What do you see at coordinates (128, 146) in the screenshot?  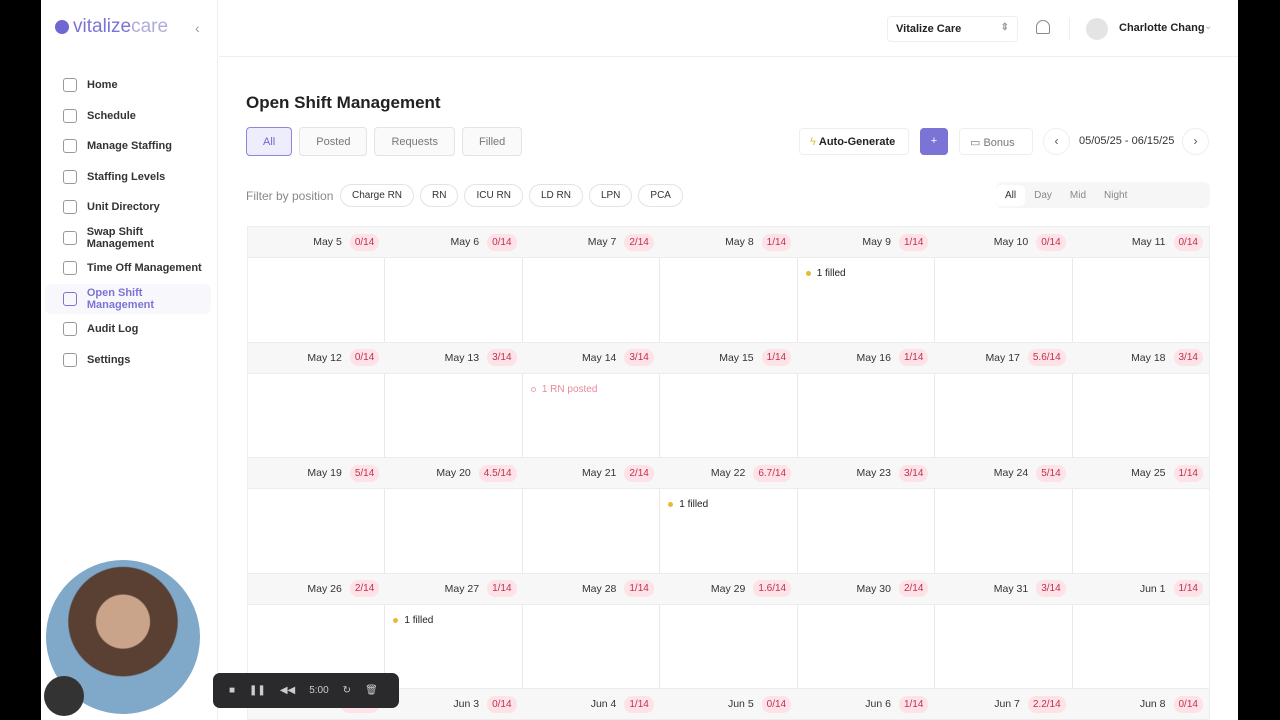 I see `sidebar-item-manage-staffing: Manage Staffing` at bounding box center [128, 146].